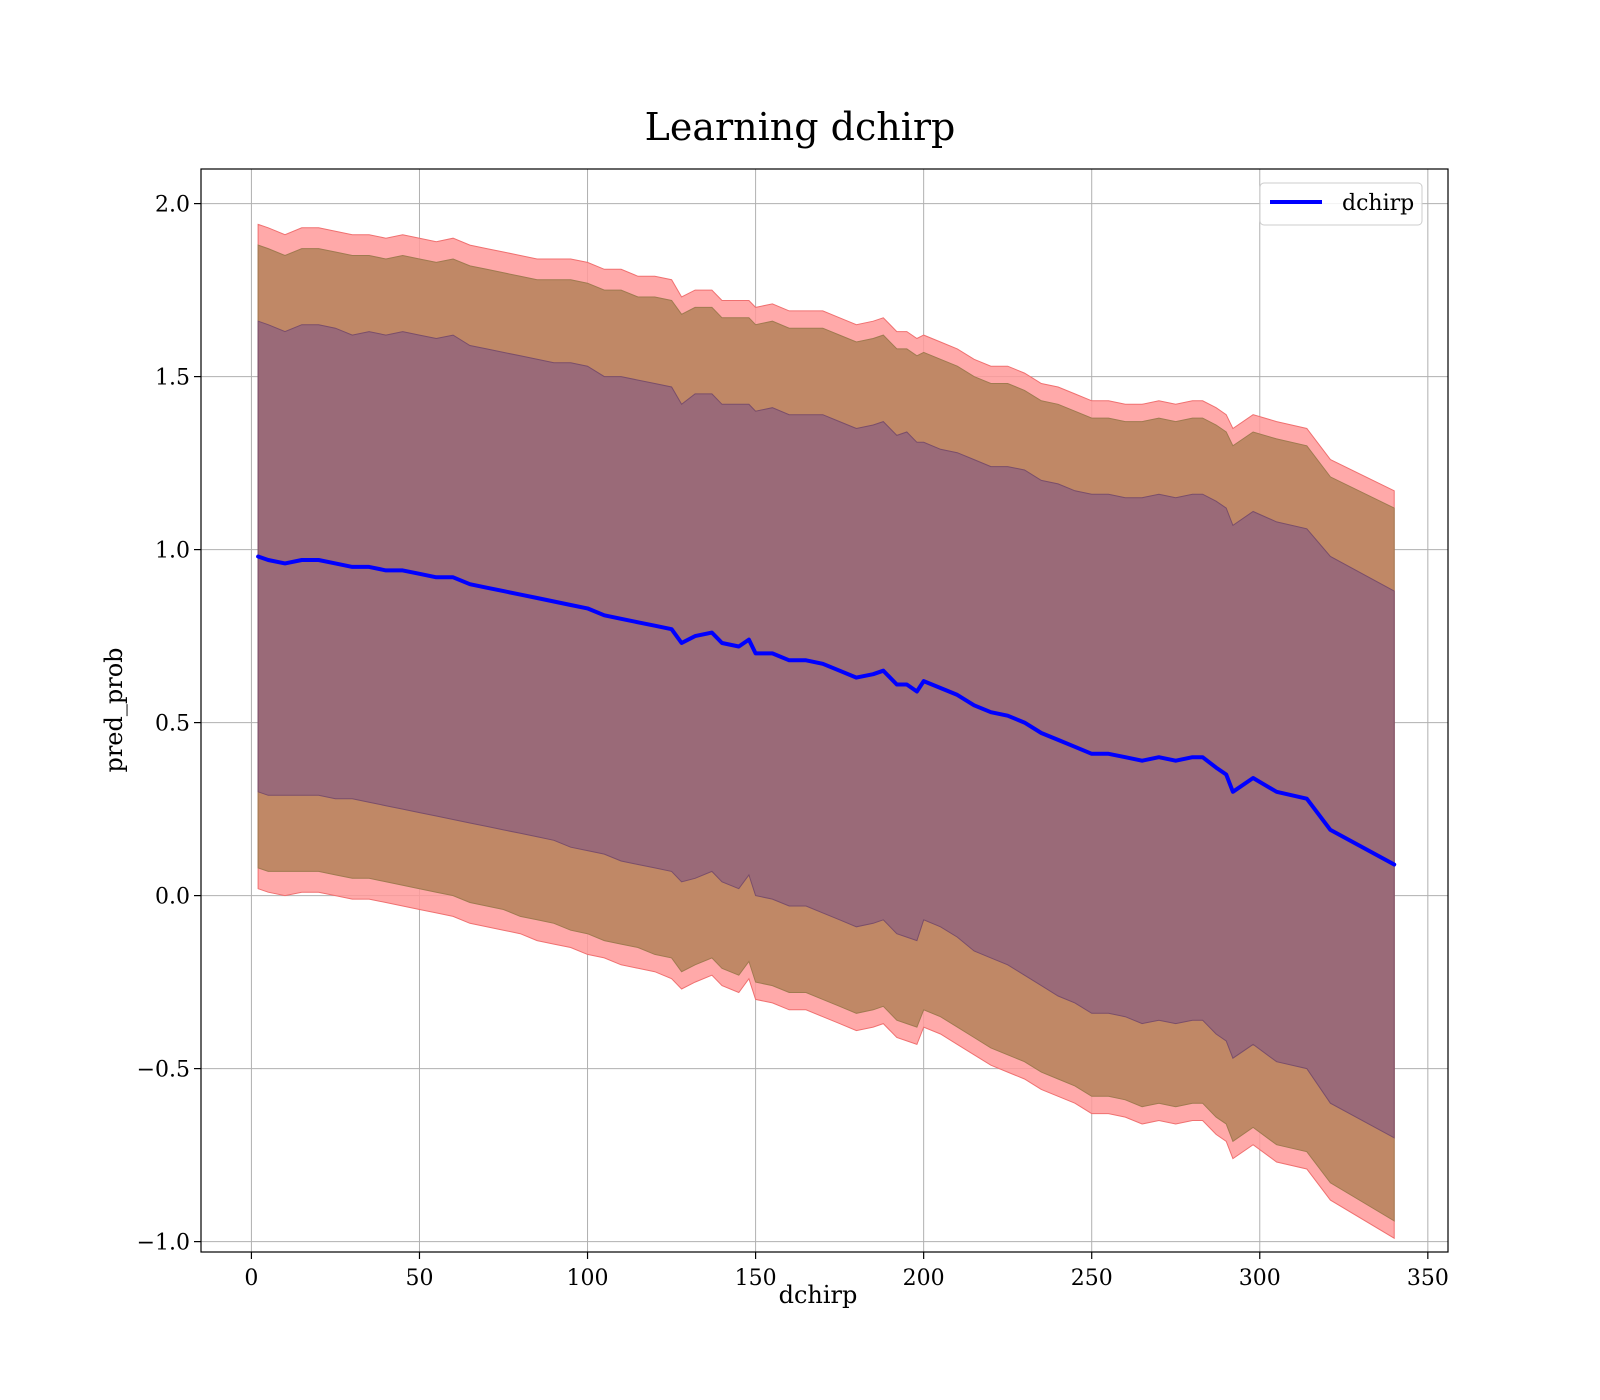 This screenshot has height=1400, width=1600. Describe the element at coordinates (172, 205) in the screenshot. I see `y-tick-label: 2.0` at that location.